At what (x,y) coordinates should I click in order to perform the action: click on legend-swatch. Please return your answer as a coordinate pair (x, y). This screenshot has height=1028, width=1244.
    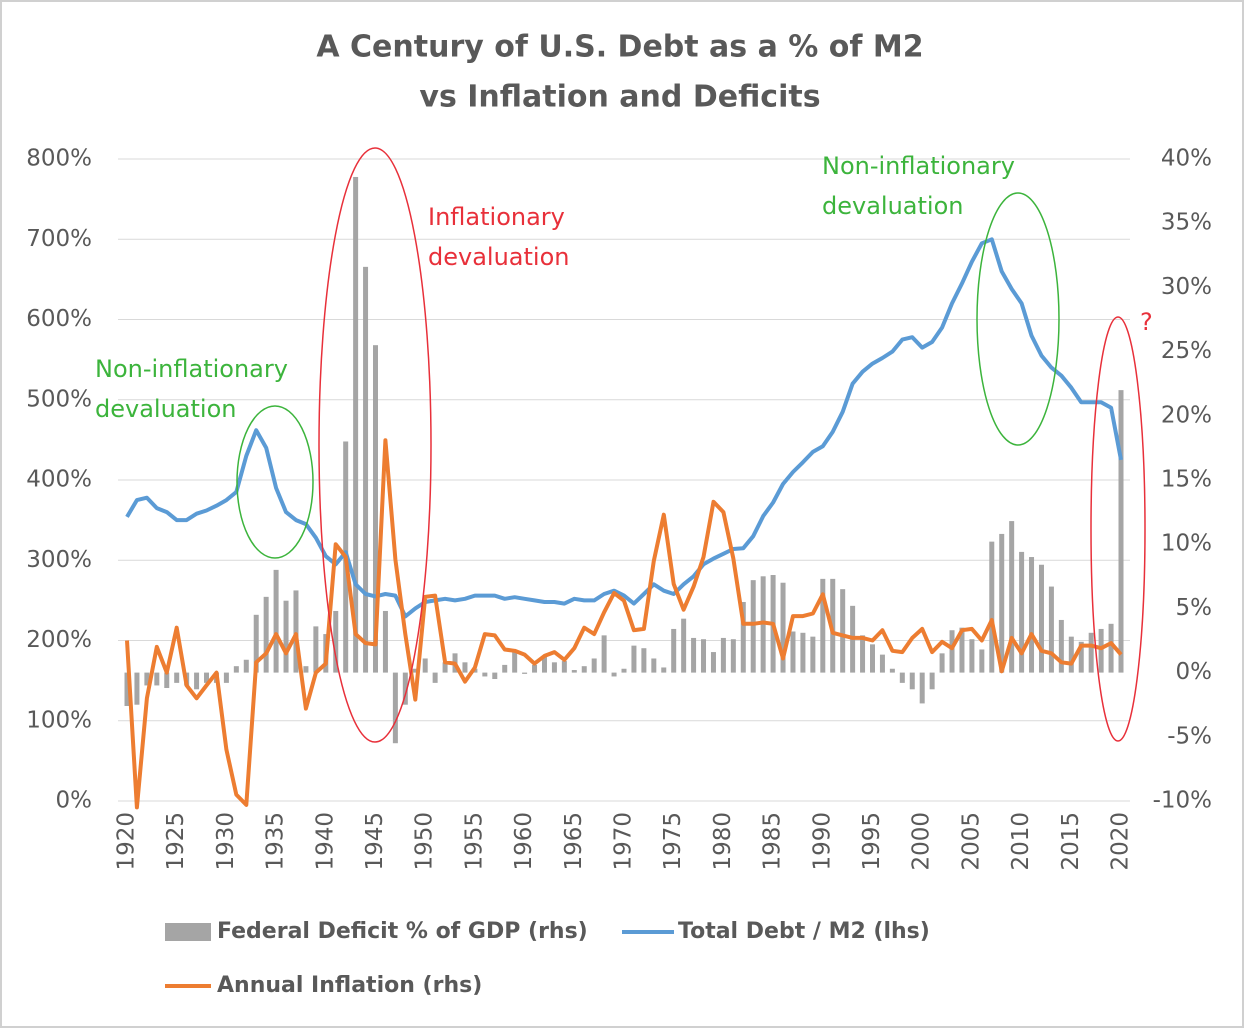
    Looking at the image, I should click on (188, 932).